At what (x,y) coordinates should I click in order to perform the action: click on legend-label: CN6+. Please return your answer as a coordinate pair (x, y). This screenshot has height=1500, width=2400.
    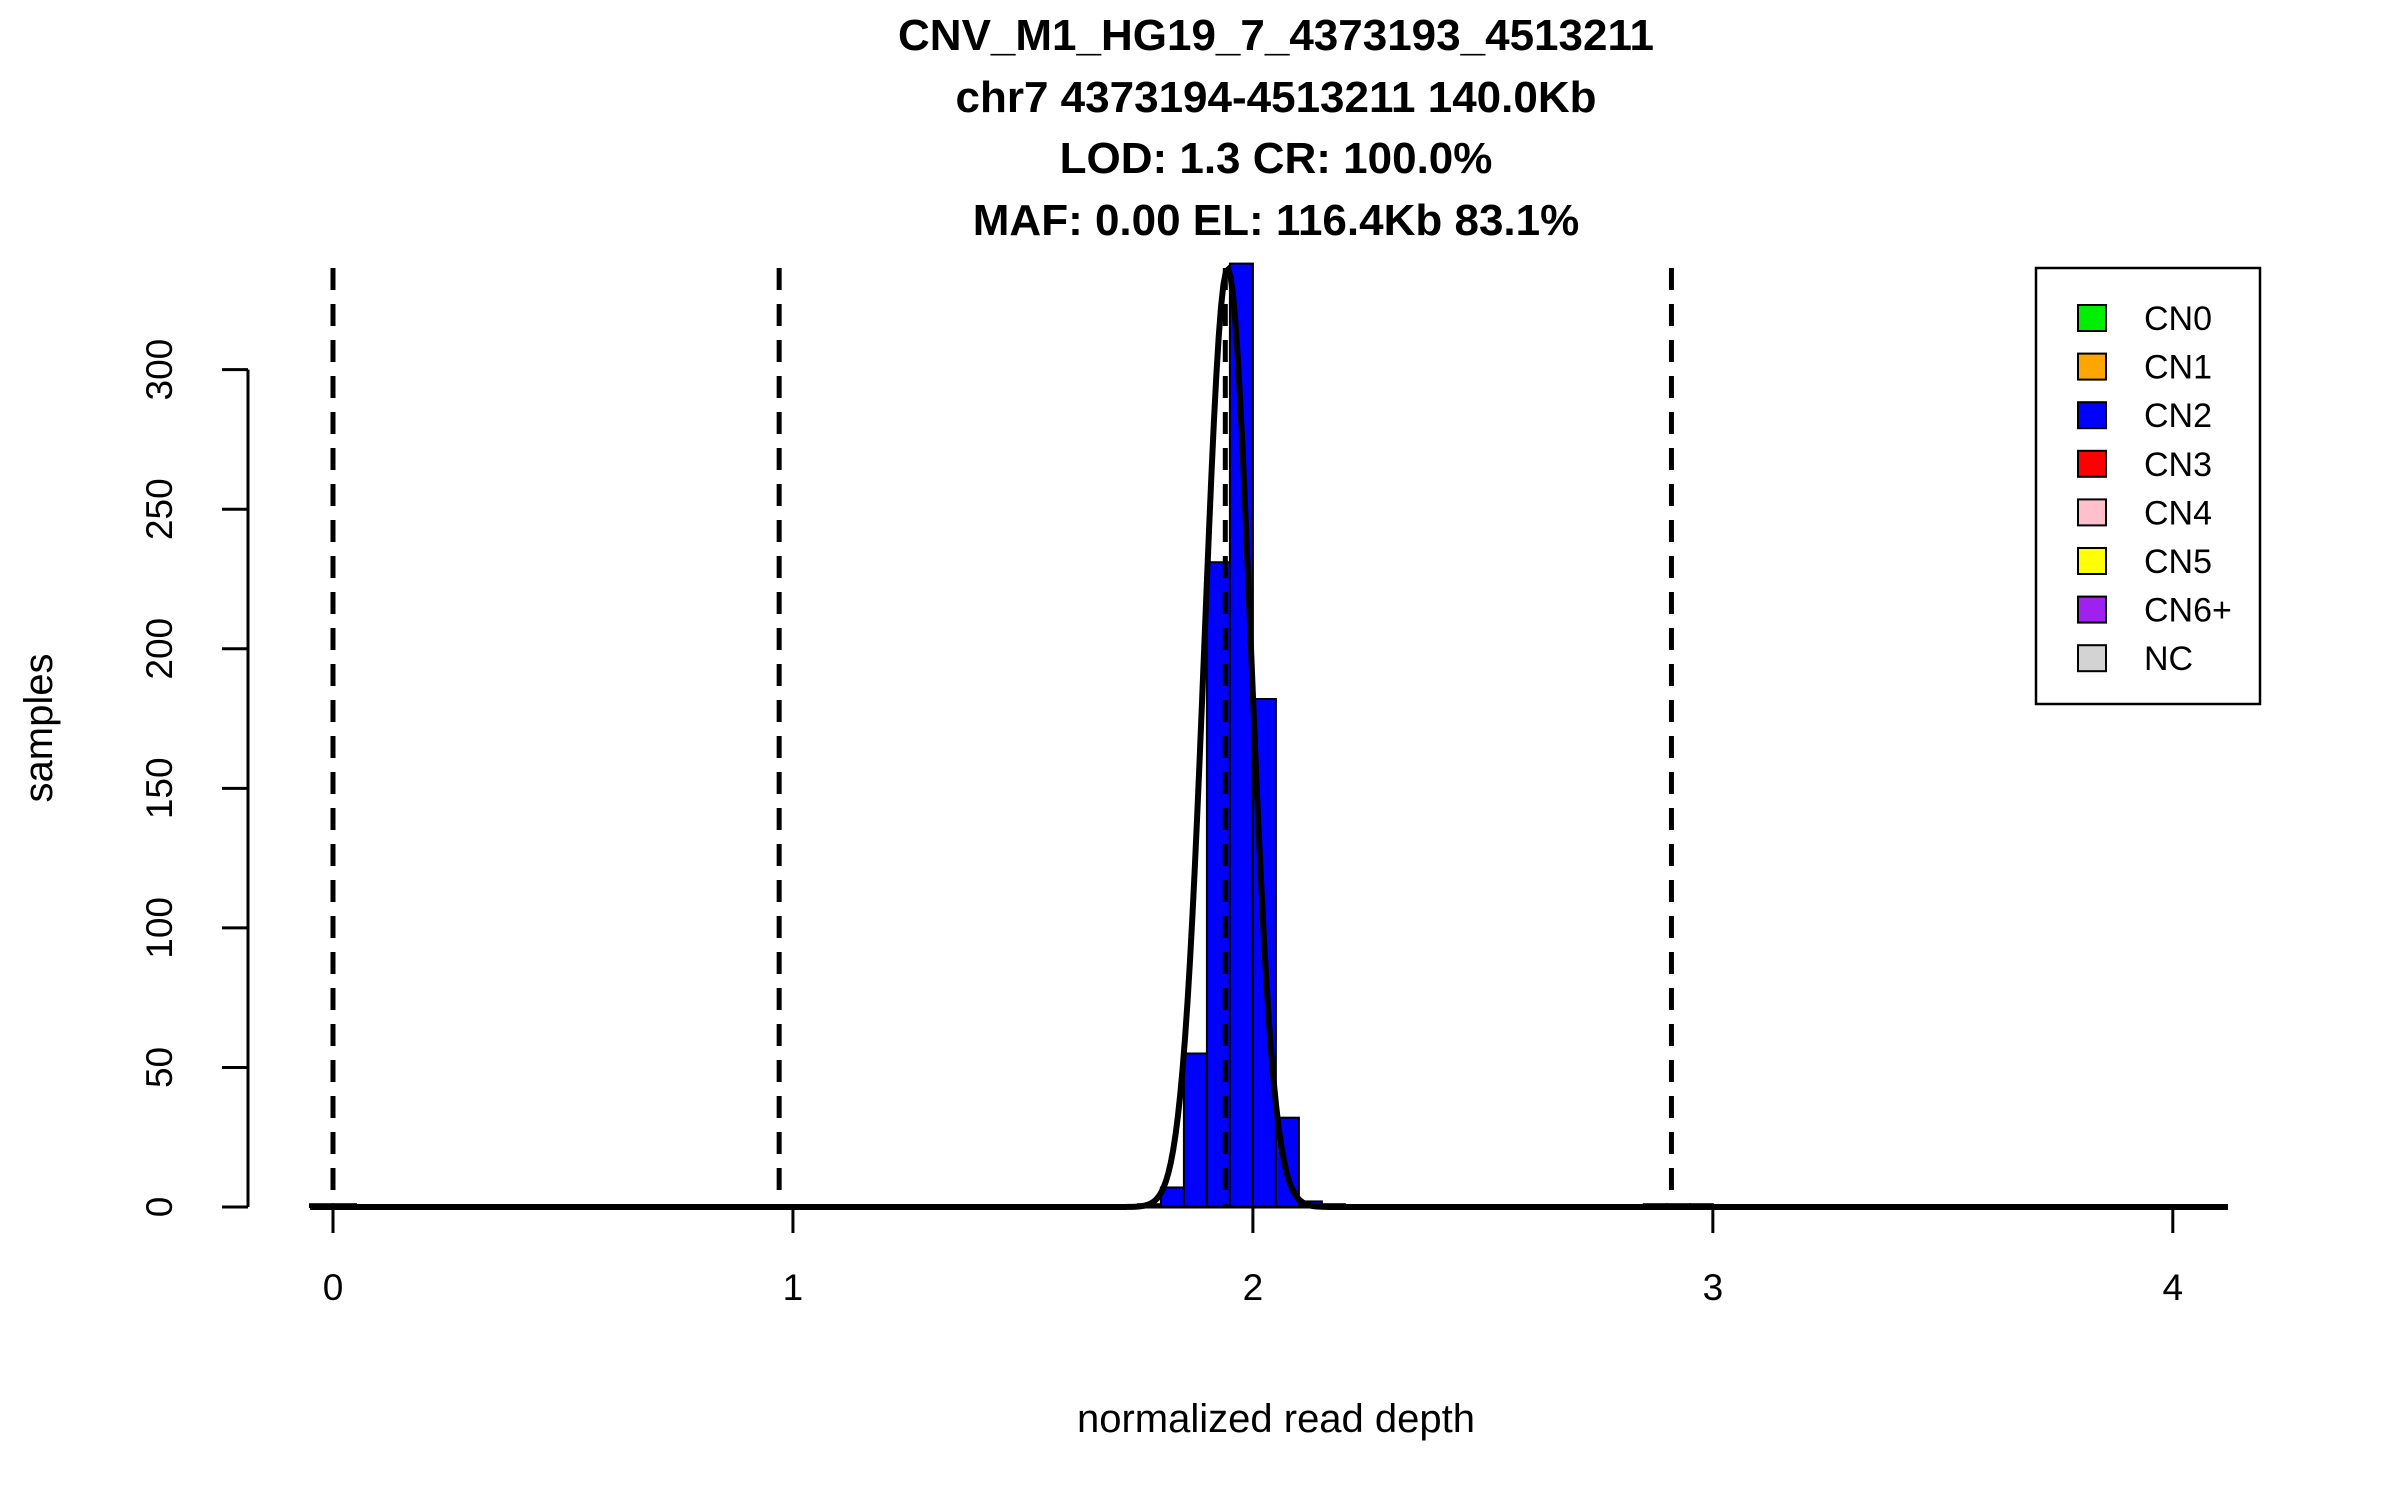
    Looking at the image, I should click on (2188, 611).